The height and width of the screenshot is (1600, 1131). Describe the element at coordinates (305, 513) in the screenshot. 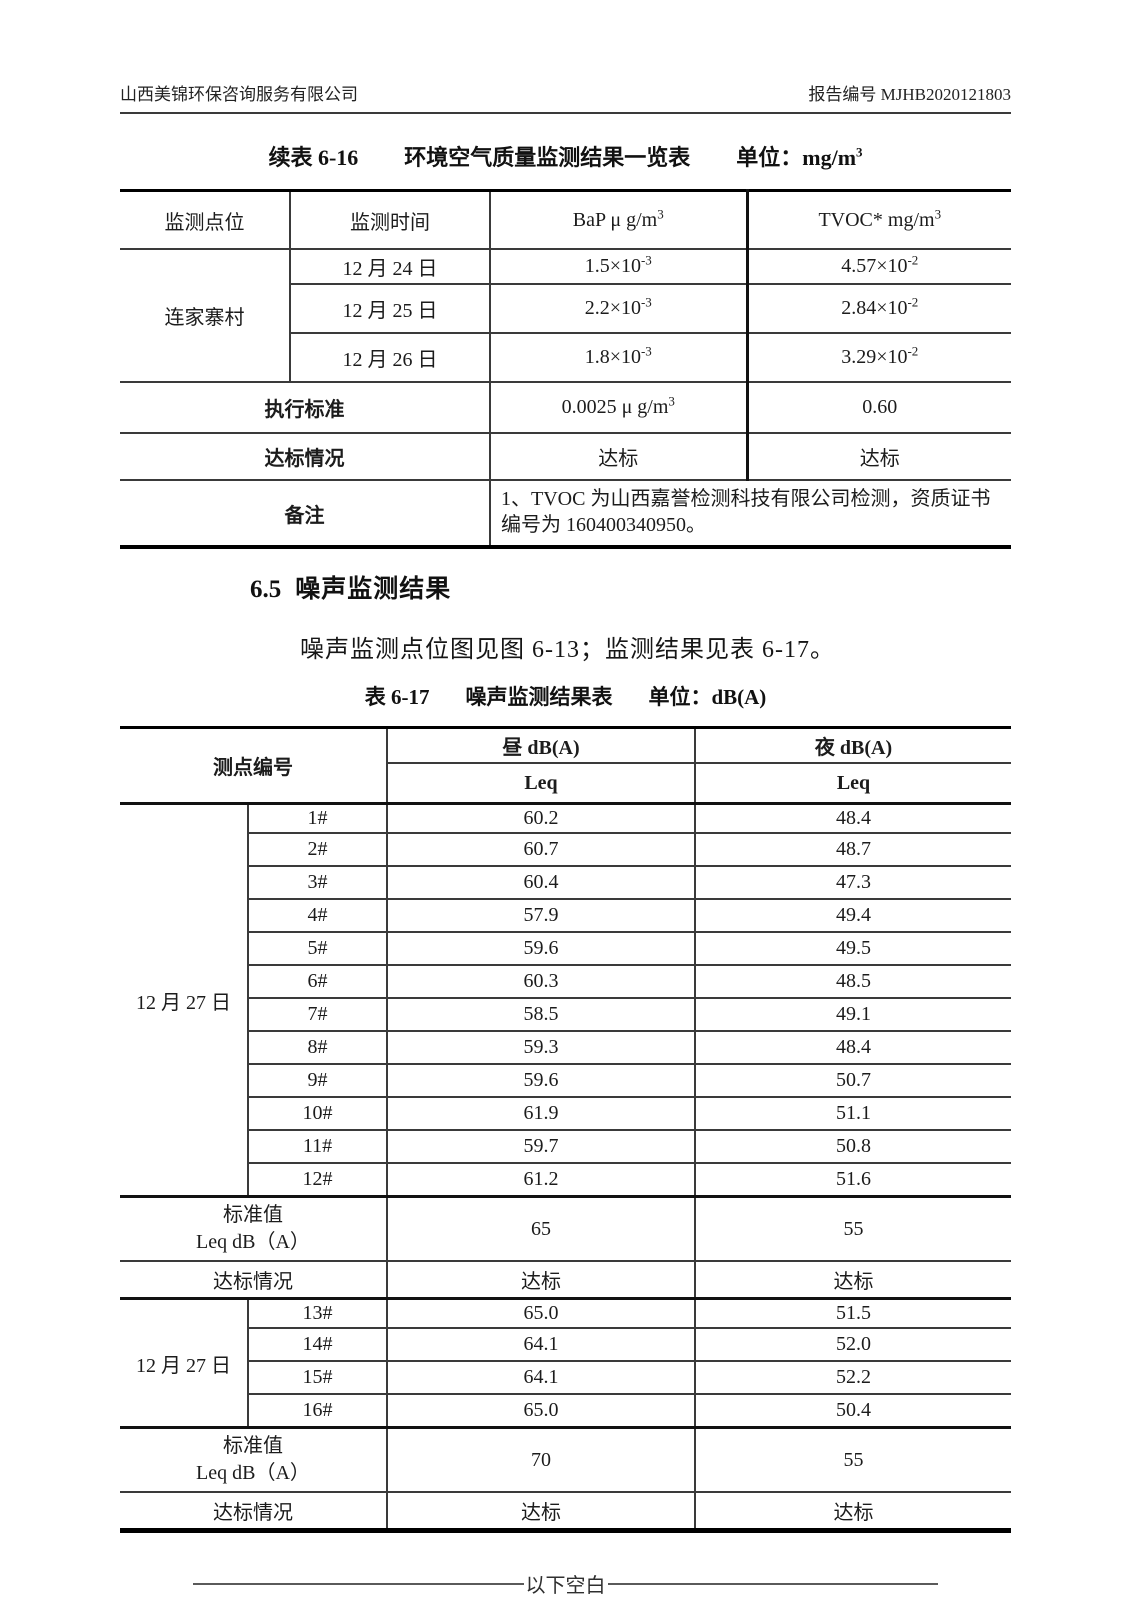

I see `remark-label: 备注` at that location.